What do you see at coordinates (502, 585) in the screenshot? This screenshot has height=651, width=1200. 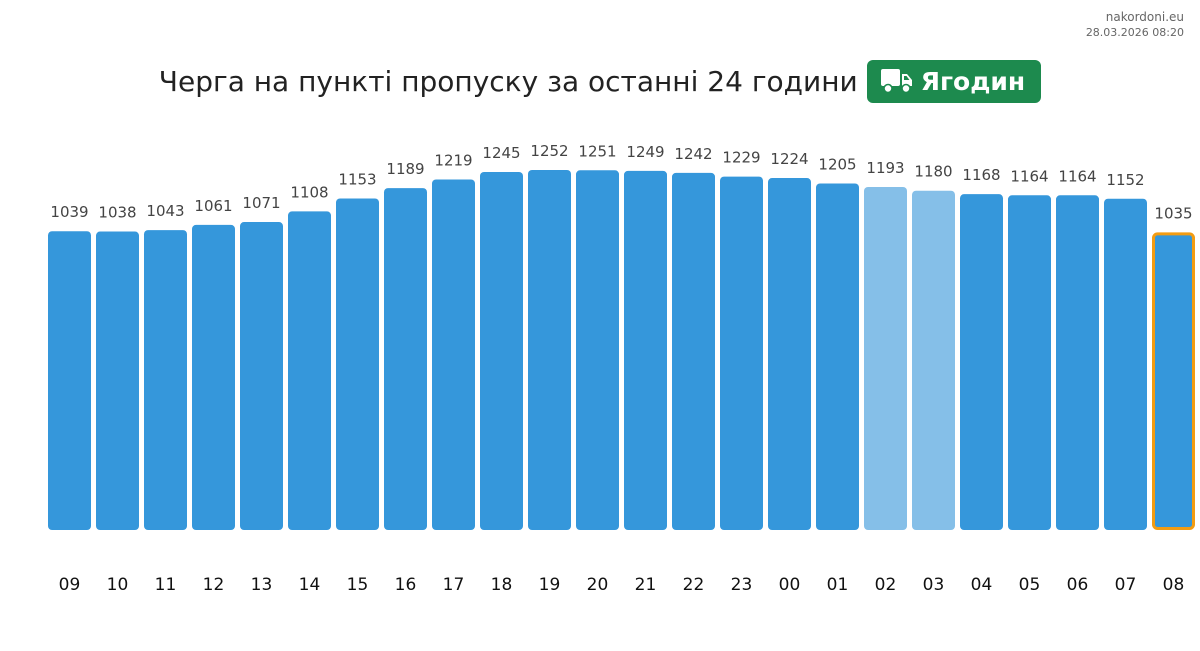 I see `category-label-18: 18` at bounding box center [502, 585].